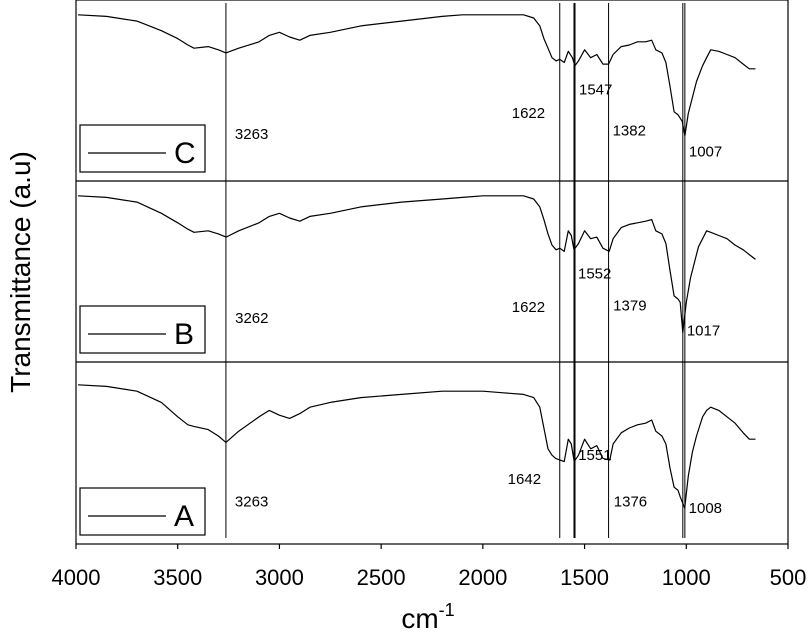 Image resolution: width=810 pixels, height=641 pixels. I want to click on peak-label-1017: 1017, so click(703, 331).